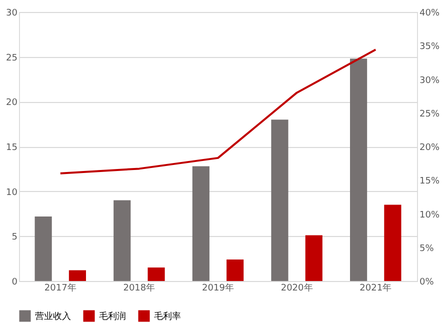 This screenshot has height=329, width=445. Describe the element at coordinates (430, 114) in the screenshot. I see `y2-tick-label: 25%` at that location.